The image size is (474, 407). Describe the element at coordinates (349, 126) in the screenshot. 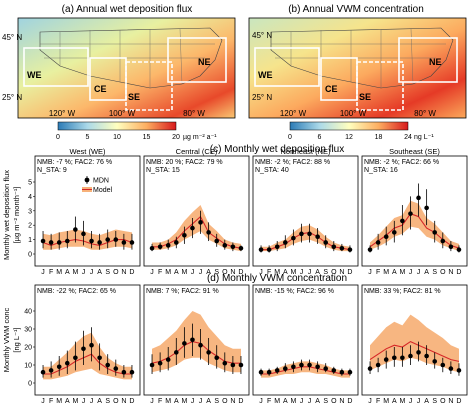

I see `map-b-colorbar` at that location.